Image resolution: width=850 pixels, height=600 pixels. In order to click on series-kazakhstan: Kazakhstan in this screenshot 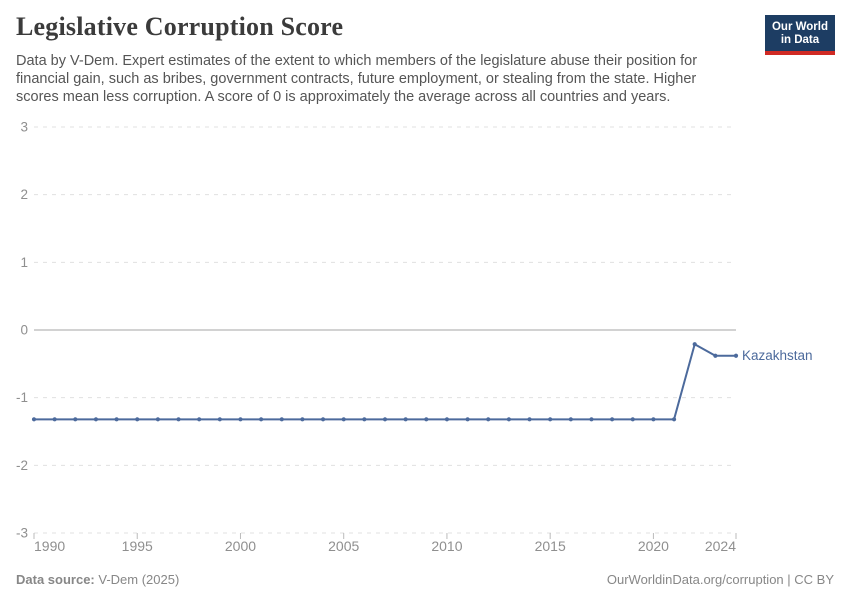, I will do `click(422, 382)`.